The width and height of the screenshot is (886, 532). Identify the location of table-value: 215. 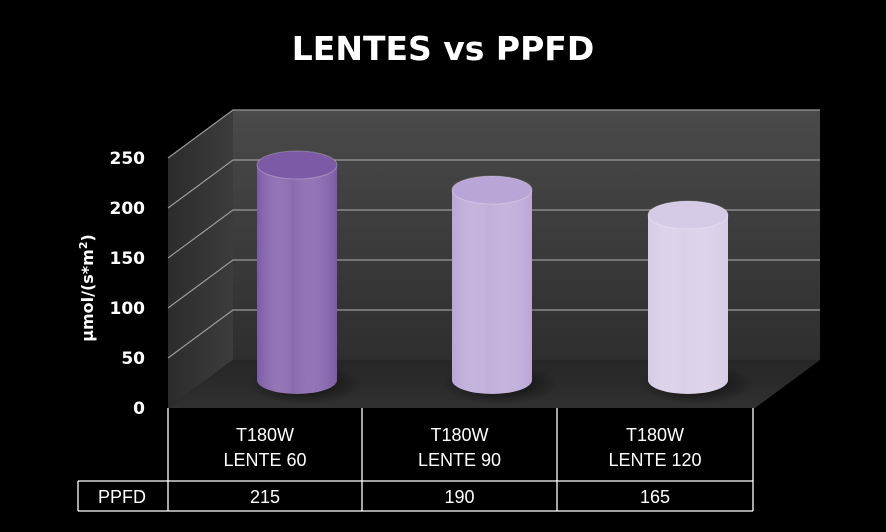
(265, 497).